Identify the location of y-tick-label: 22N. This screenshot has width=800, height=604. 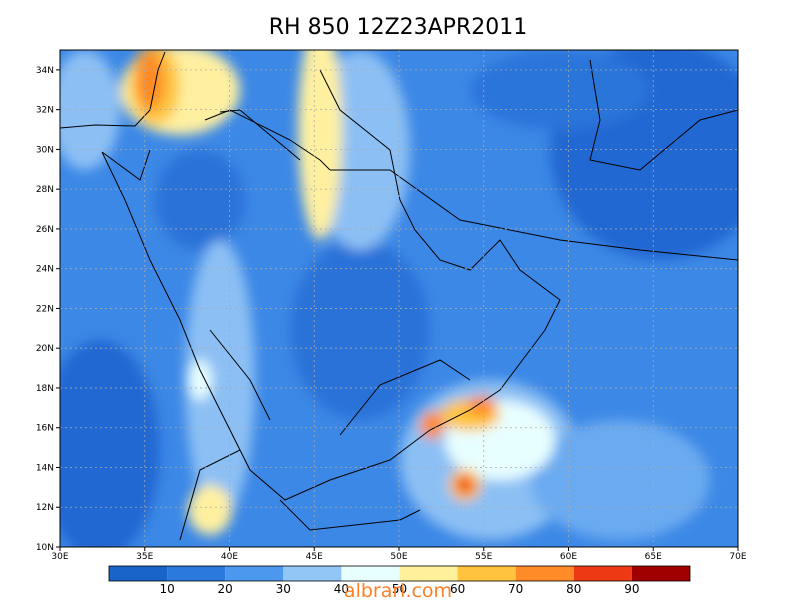
(45, 309).